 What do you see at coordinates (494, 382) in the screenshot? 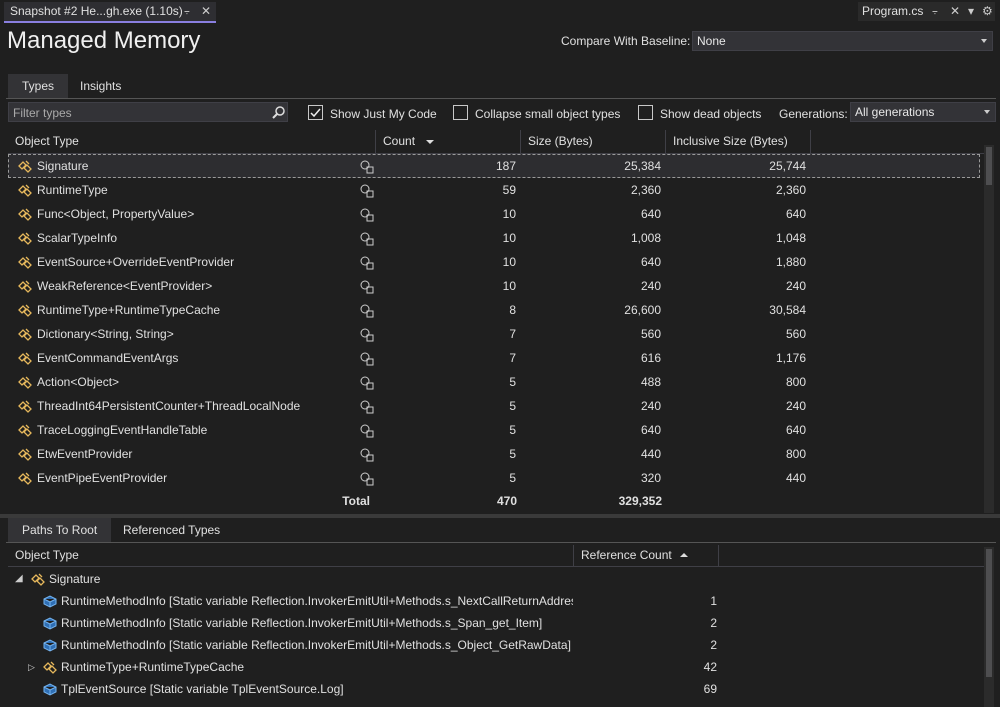
I see `table-row: Action<Object> 5 488 800` at bounding box center [494, 382].